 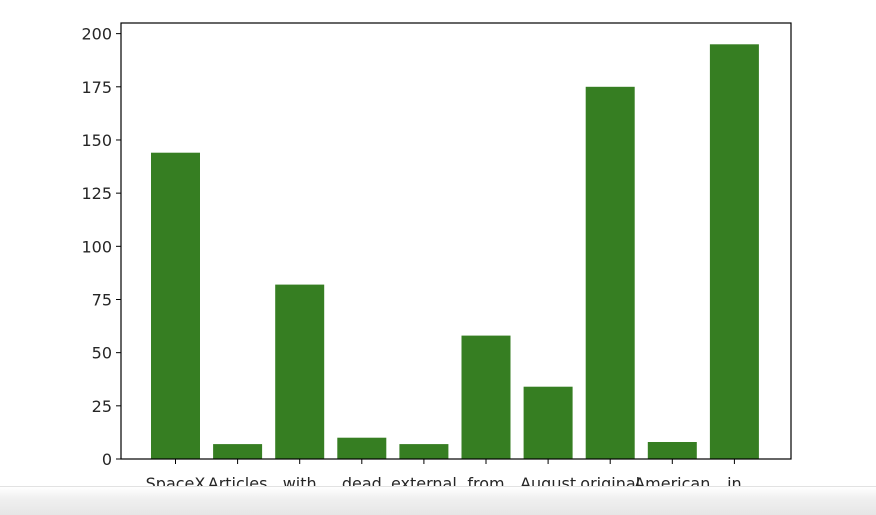 What do you see at coordinates (96, 87) in the screenshot?
I see `y-tick-label: 175` at bounding box center [96, 87].